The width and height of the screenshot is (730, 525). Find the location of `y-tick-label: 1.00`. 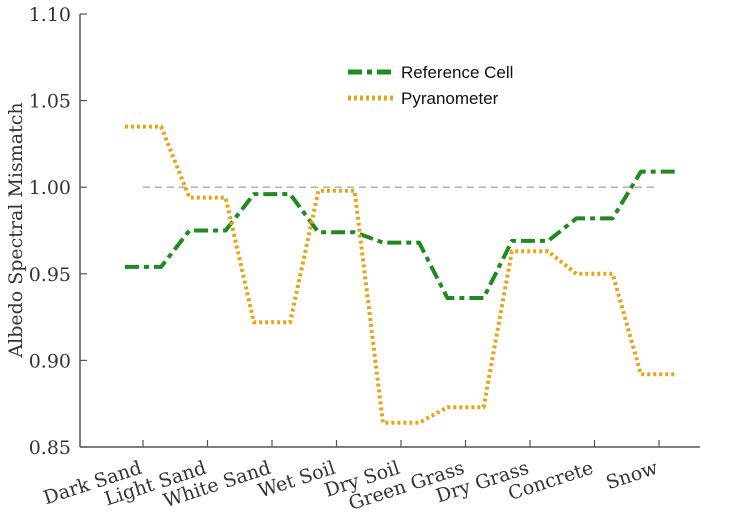

y-tick-label: 1.00 is located at coordinates (50, 188).